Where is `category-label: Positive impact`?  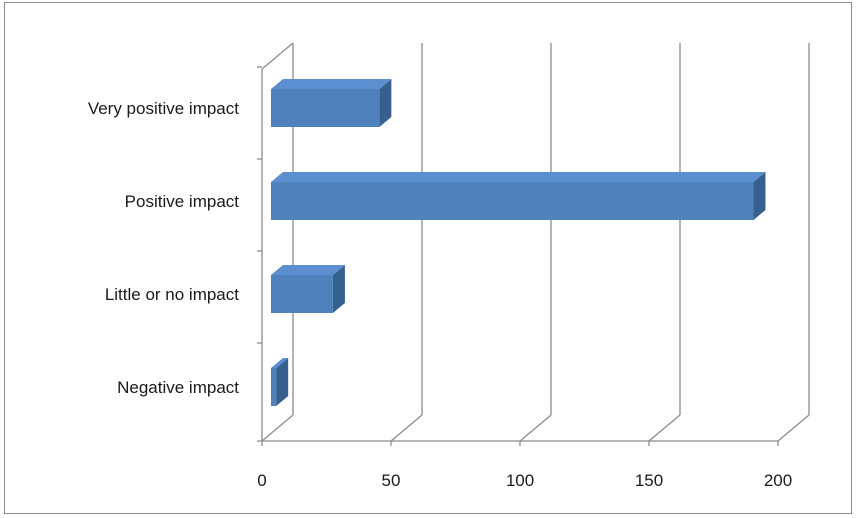
category-label: Positive impact is located at coordinates (182, 201).